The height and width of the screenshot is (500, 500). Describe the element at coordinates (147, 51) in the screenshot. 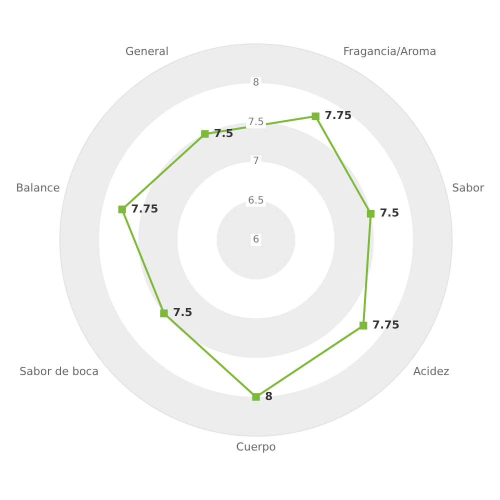

I see `spoke-label: General` at that location.